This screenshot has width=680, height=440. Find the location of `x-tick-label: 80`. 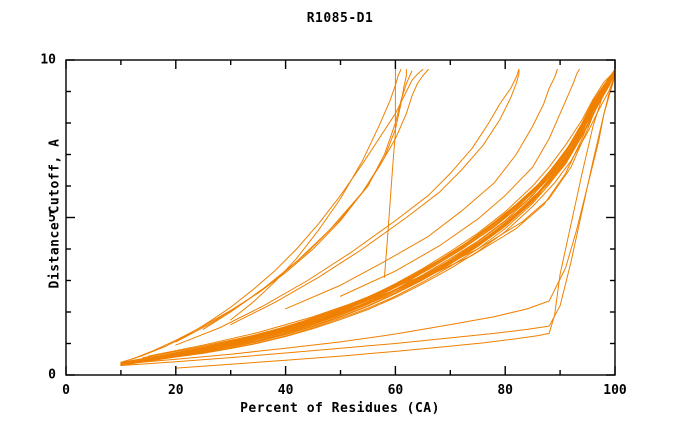

x-tick-label: 80 is located at coordinates (505, 390).